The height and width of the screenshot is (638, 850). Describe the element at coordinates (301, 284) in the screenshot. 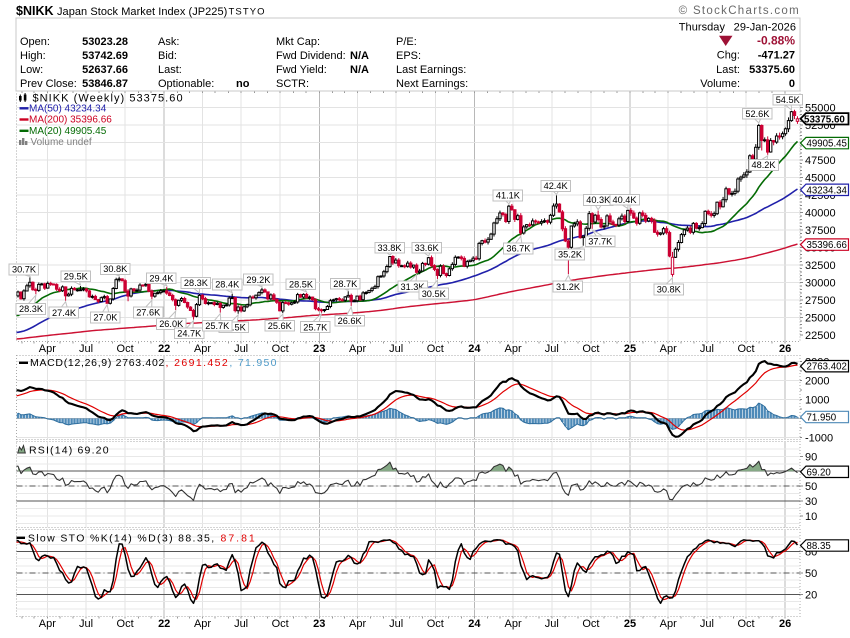

I see `svg-text: 28.5K` at that location.